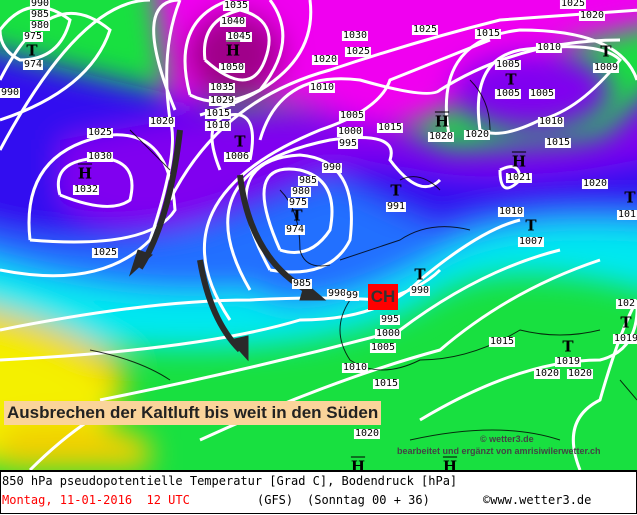 The width and height of the screenshot is (637, 515). Describe the element at coordinates (232, 67) in the screenshot. I see `isobar-label: 1050` at that location.